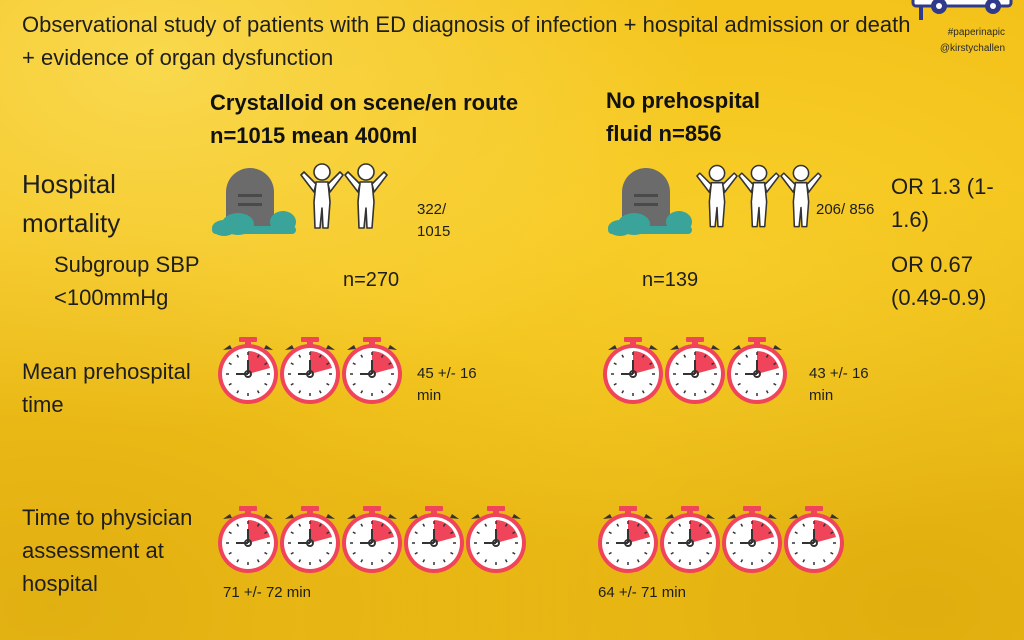 Image resolution: width=1024 pixels, height=640 pixels. Describe the element at coordinates (371, 280) in the screenshot. I see `left-subgroup-n: n=270` at that location.